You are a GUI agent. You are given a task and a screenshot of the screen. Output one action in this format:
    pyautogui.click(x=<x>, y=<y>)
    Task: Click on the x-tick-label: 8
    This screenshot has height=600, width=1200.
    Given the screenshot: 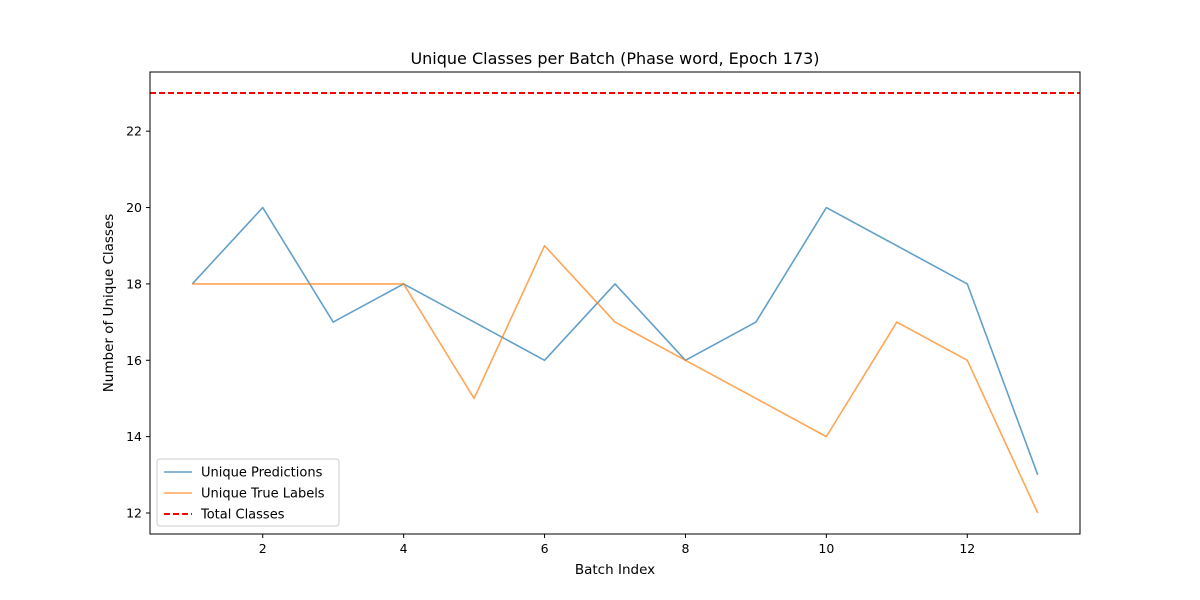 What is the action you would take?
    pyautogui.click(x=685, y=548)
    